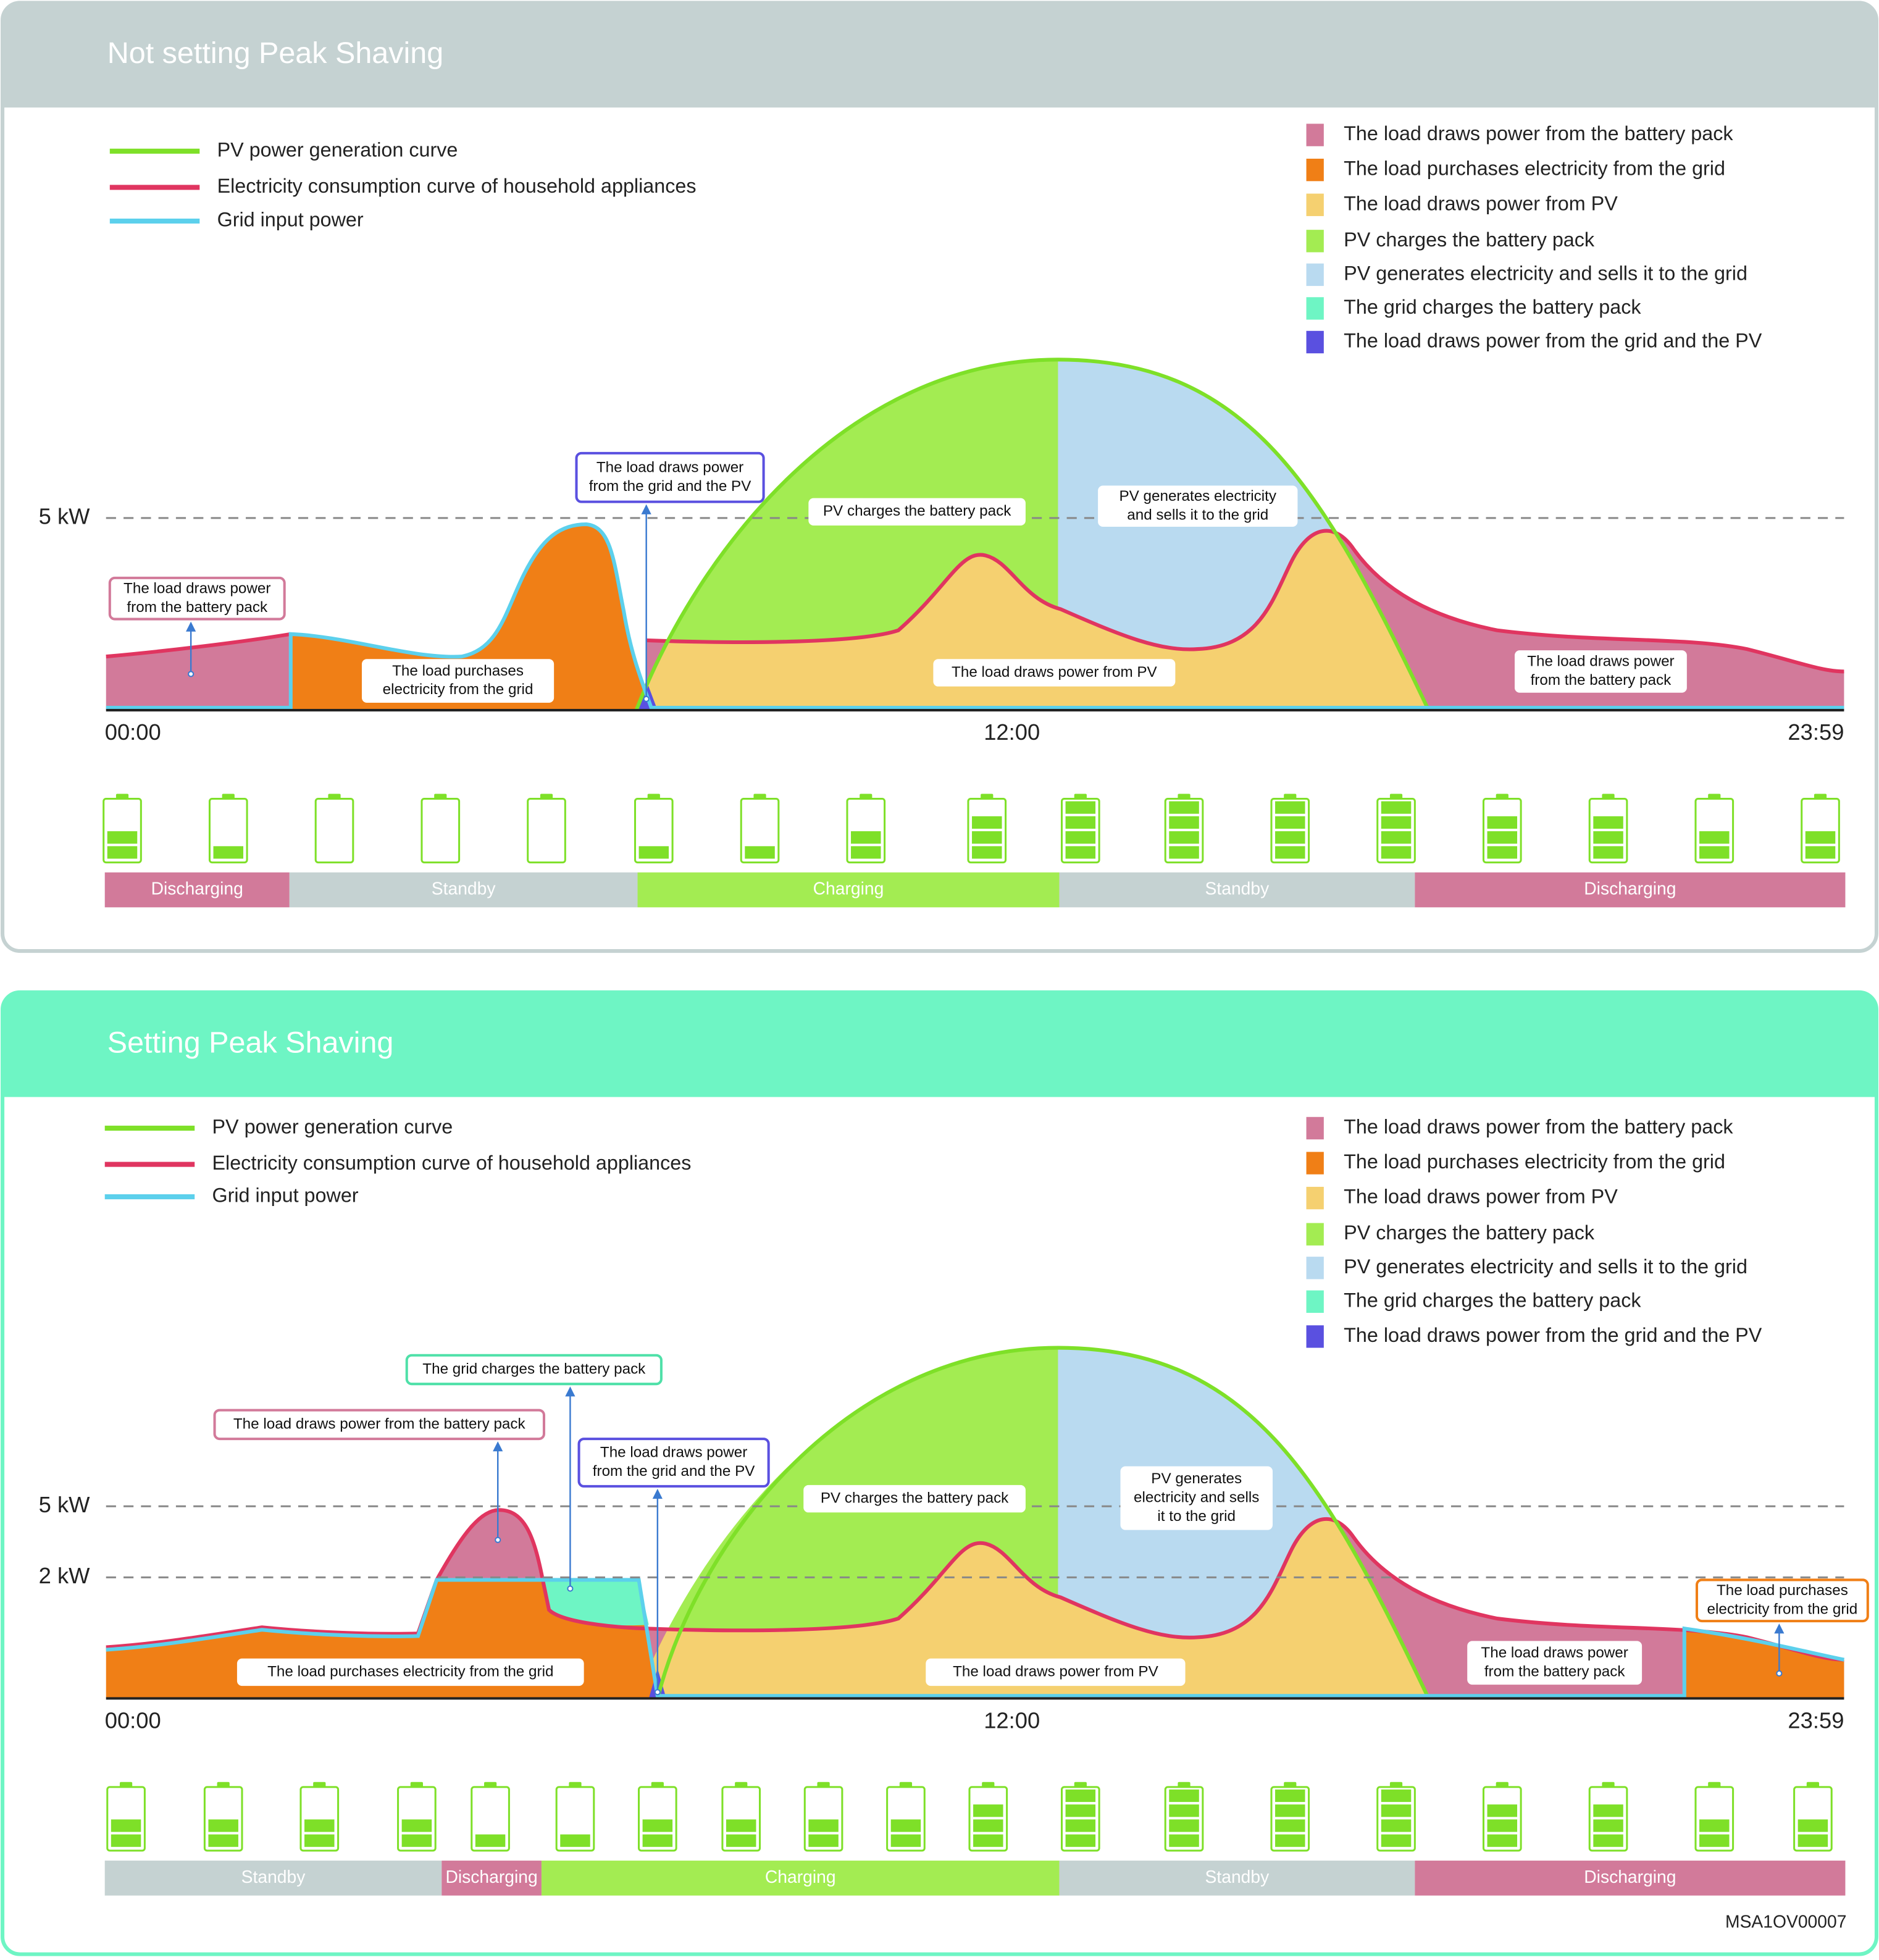 This screenshot has width=1879, height=1960. I want to click on y-label: 2 kW, so click(65, 1576).